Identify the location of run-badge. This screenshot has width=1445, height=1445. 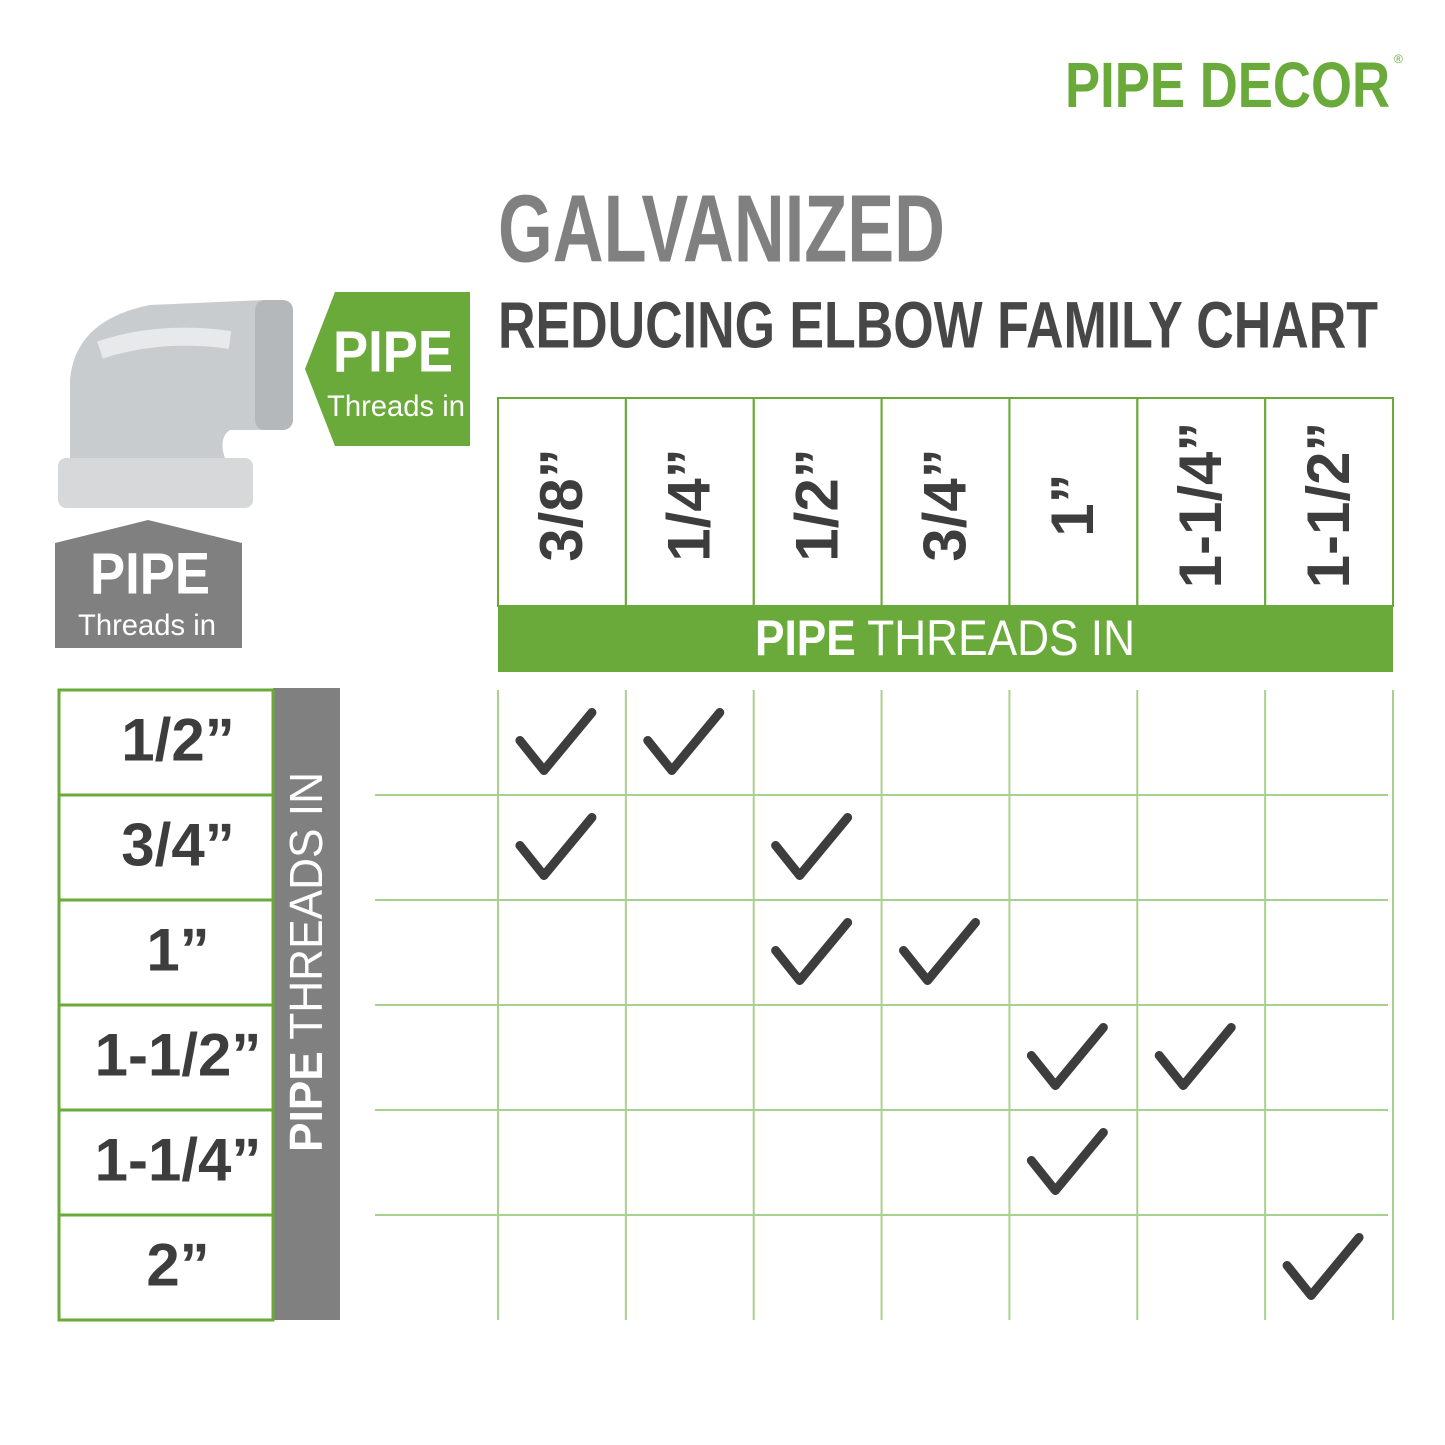
(148, 584).